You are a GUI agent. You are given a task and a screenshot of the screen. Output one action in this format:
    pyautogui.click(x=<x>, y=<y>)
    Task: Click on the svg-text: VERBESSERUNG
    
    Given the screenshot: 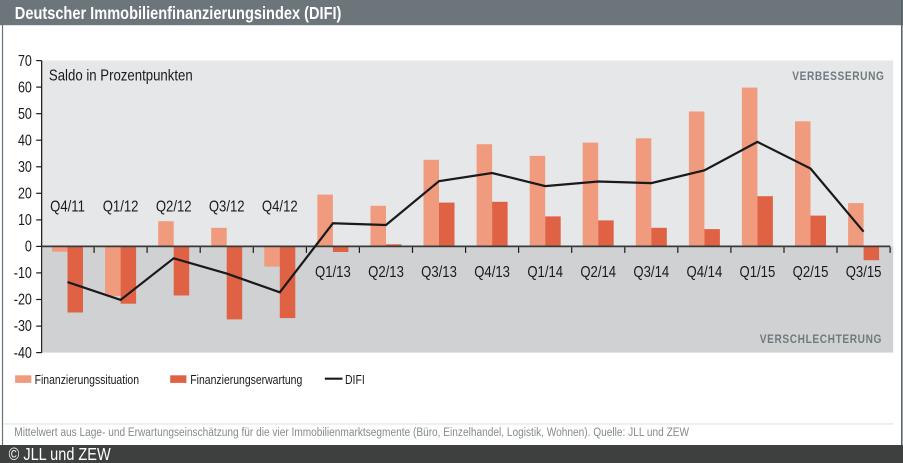 What is the action you would take?
    pyautogui.click(x=838, y=76)
    